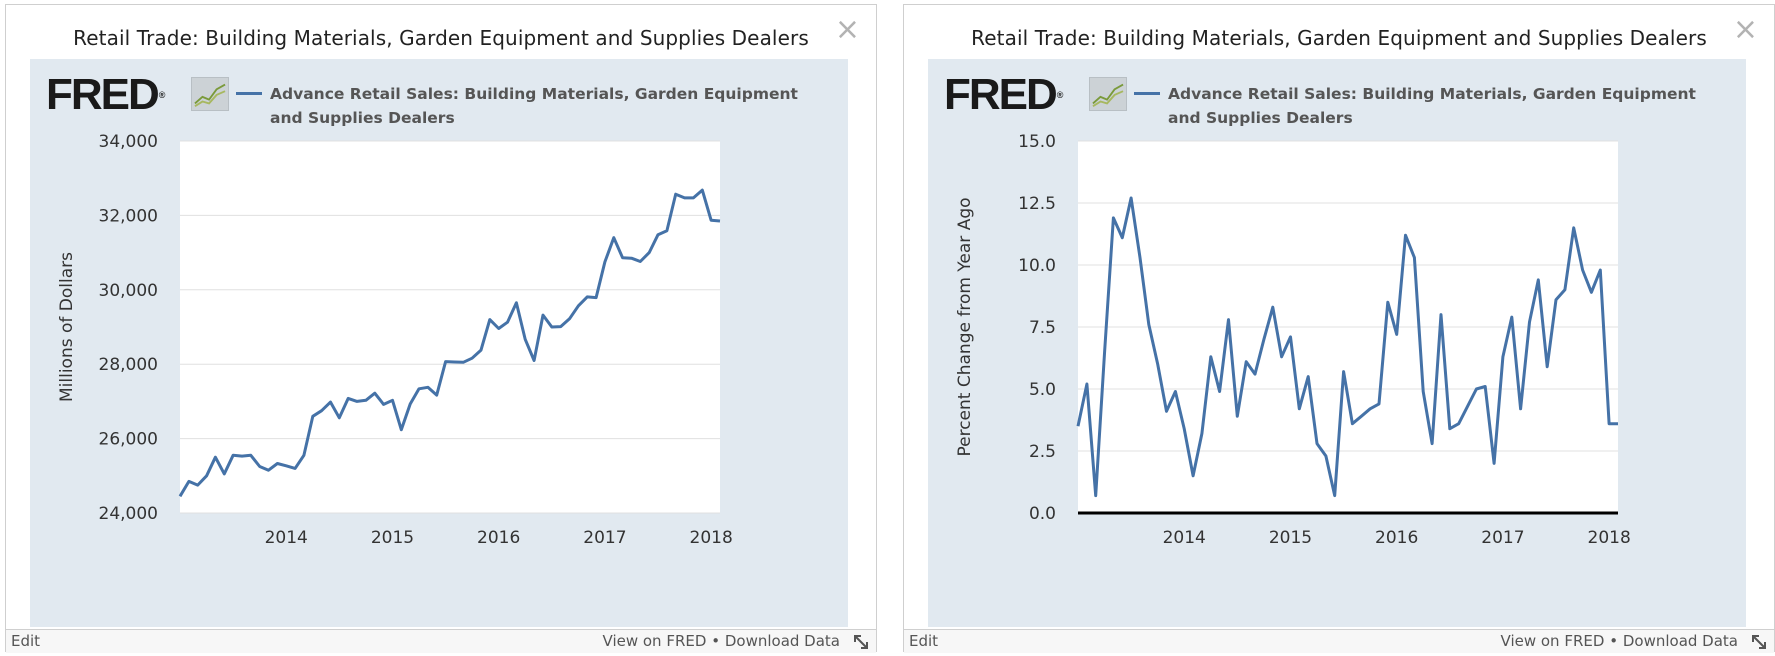  I want to click on y-tick-label: 2.5, so click(1042, 452).